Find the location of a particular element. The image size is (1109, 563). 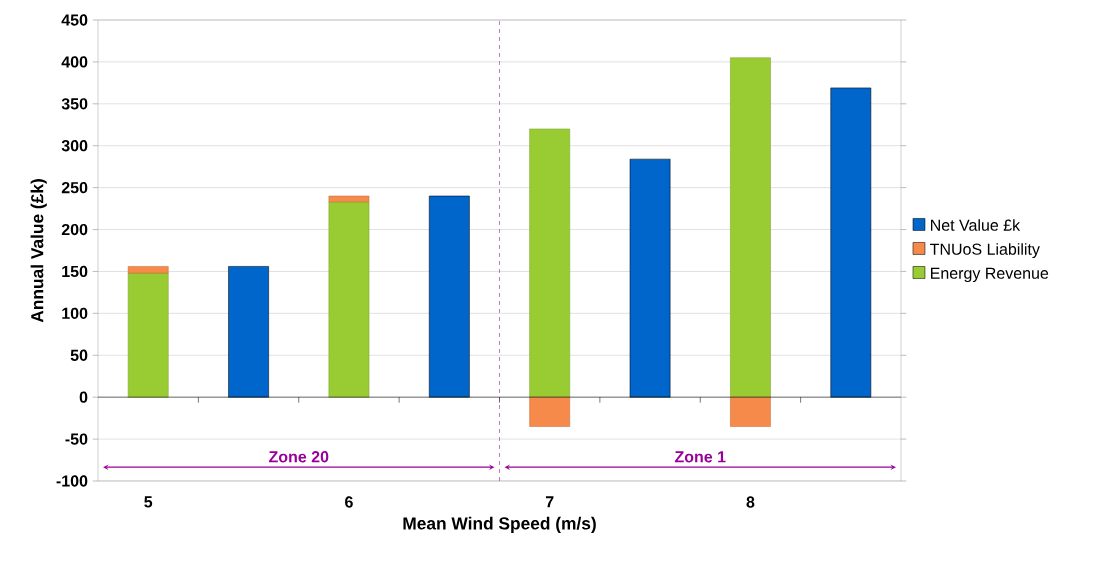

y-tick-label: 400 is located at coordinates (74, 62).